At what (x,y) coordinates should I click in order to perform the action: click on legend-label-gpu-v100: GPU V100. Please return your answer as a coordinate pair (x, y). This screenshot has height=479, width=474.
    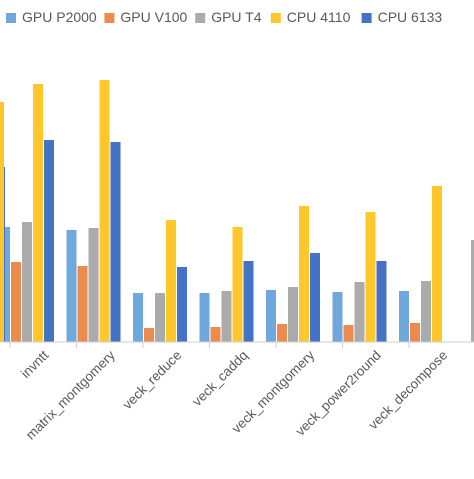
    Looking at the image, I should click on (153, 17).